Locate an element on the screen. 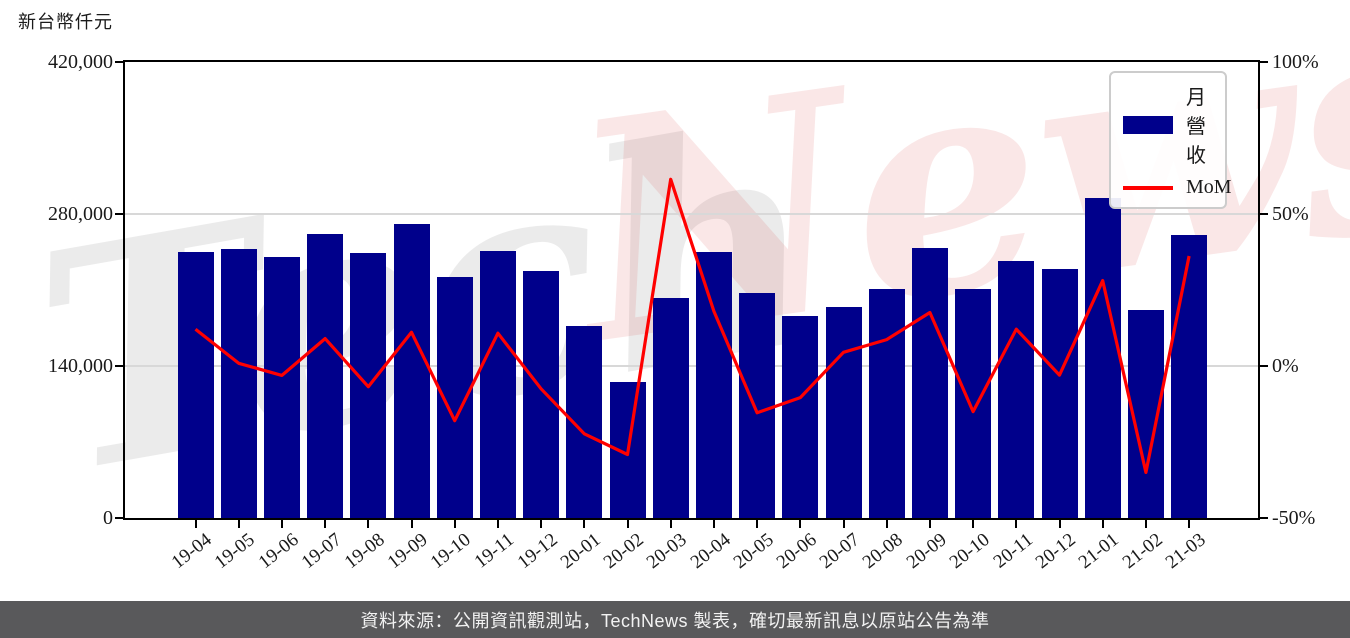  legend: 月營收 MoM is located at coordinates (1170, 140).